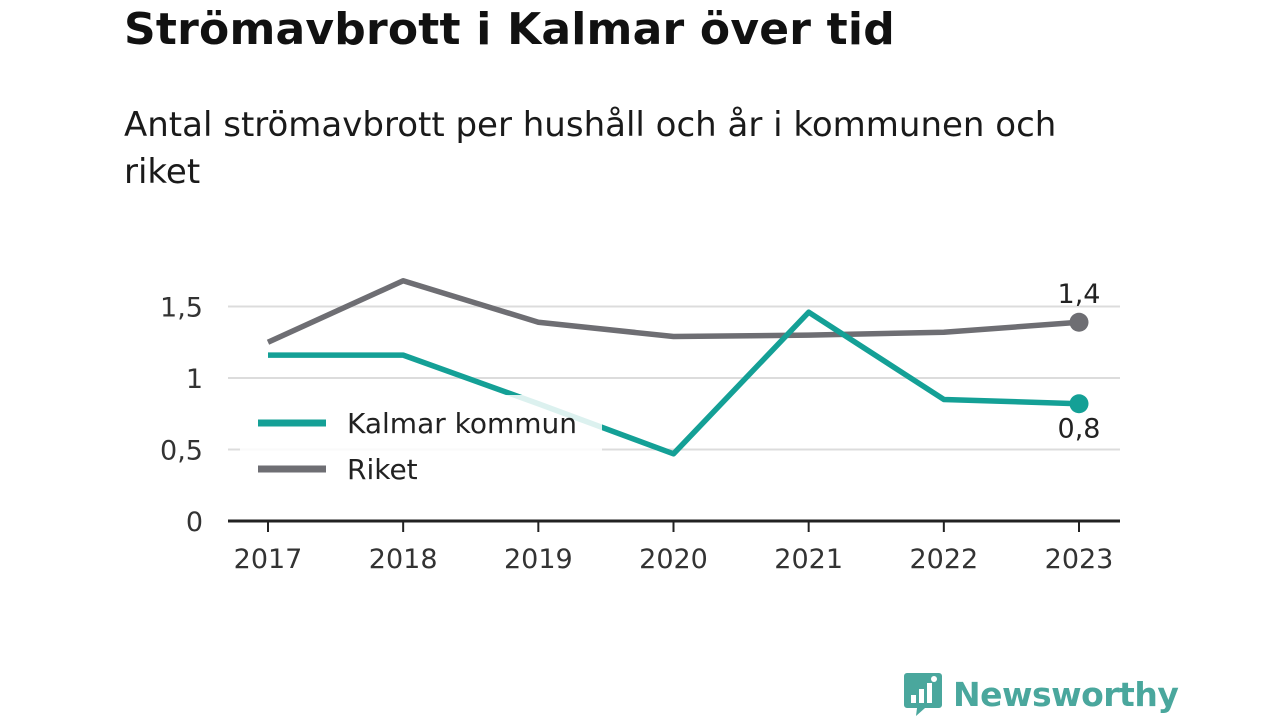 This screenshot has width=1280, height=720. What do you see at coordinates (1079, 362) in the screenshot?
I see `data-labels: 1,4 0,8` at bounding box center [1079, 362].